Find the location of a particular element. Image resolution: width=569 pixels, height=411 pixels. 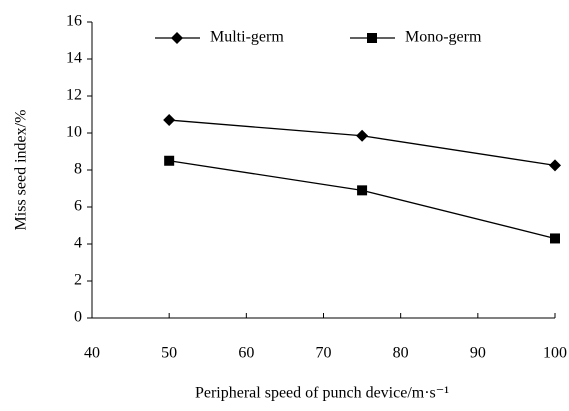

y-tick-label: 8 is located at coordinates (78, 169).